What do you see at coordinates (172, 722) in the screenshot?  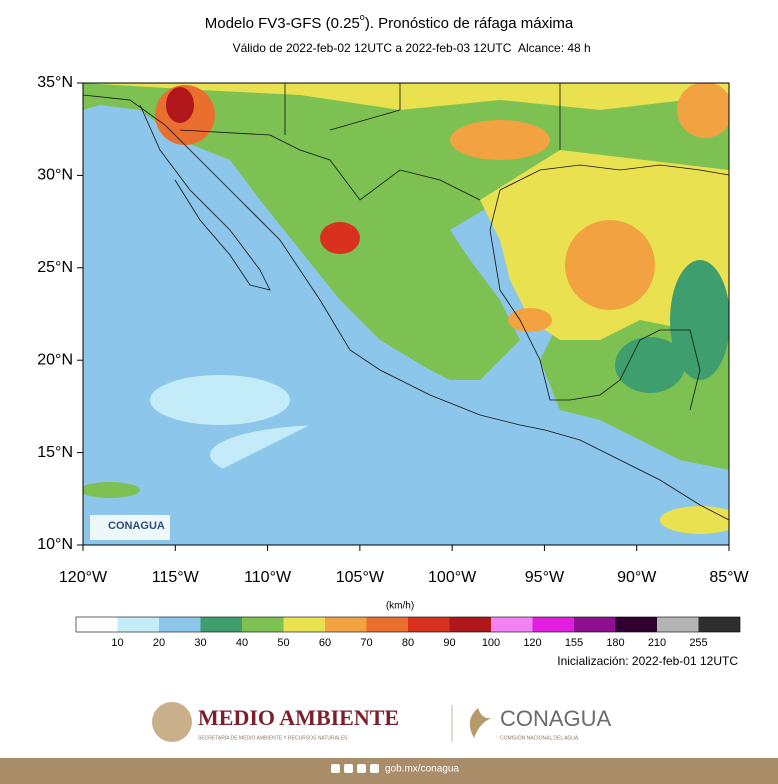 I see `emblem` at bounding box center [172, 722].